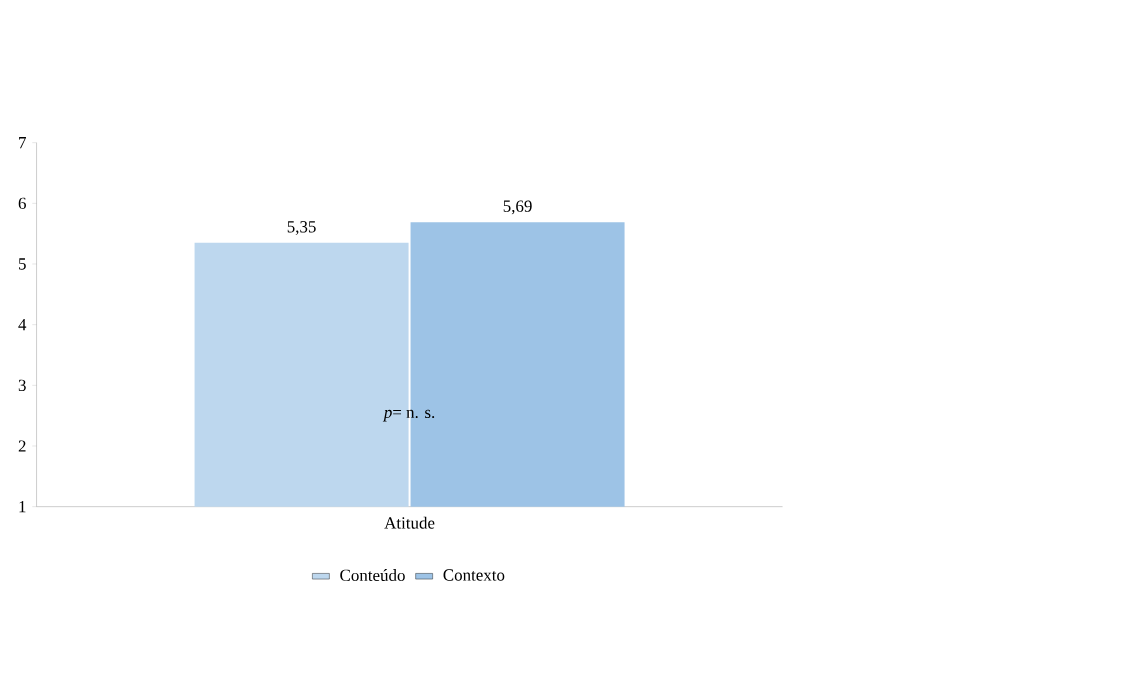 Image resolution: width=1134 pixels, height=682 pixels. Describe the element at coordinates (301, 228) in the screenshot. I see `data-label: 5,35` at that location.